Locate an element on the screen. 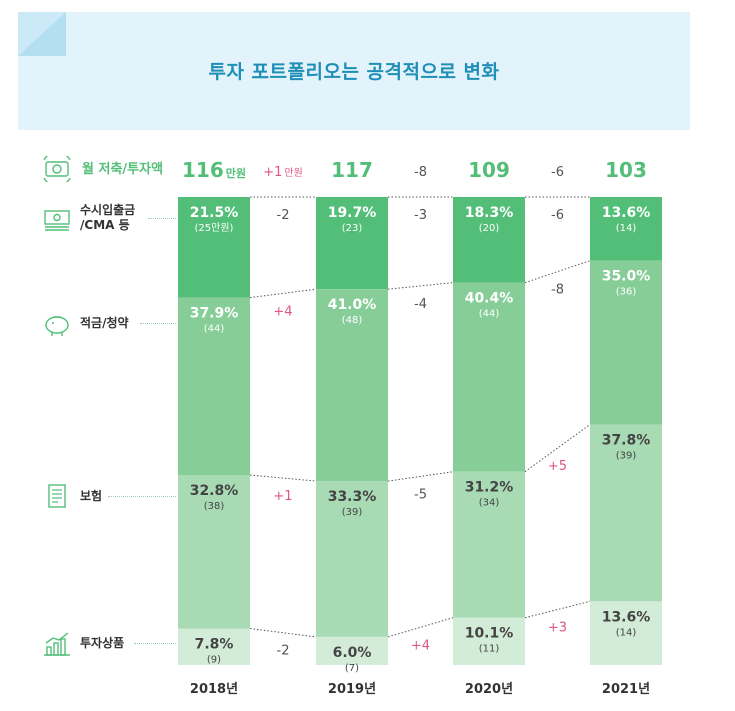 Image resolution: width=735 pixels, height=711 pixels. monthly-change: -6 is located at coordinates (557, 172).